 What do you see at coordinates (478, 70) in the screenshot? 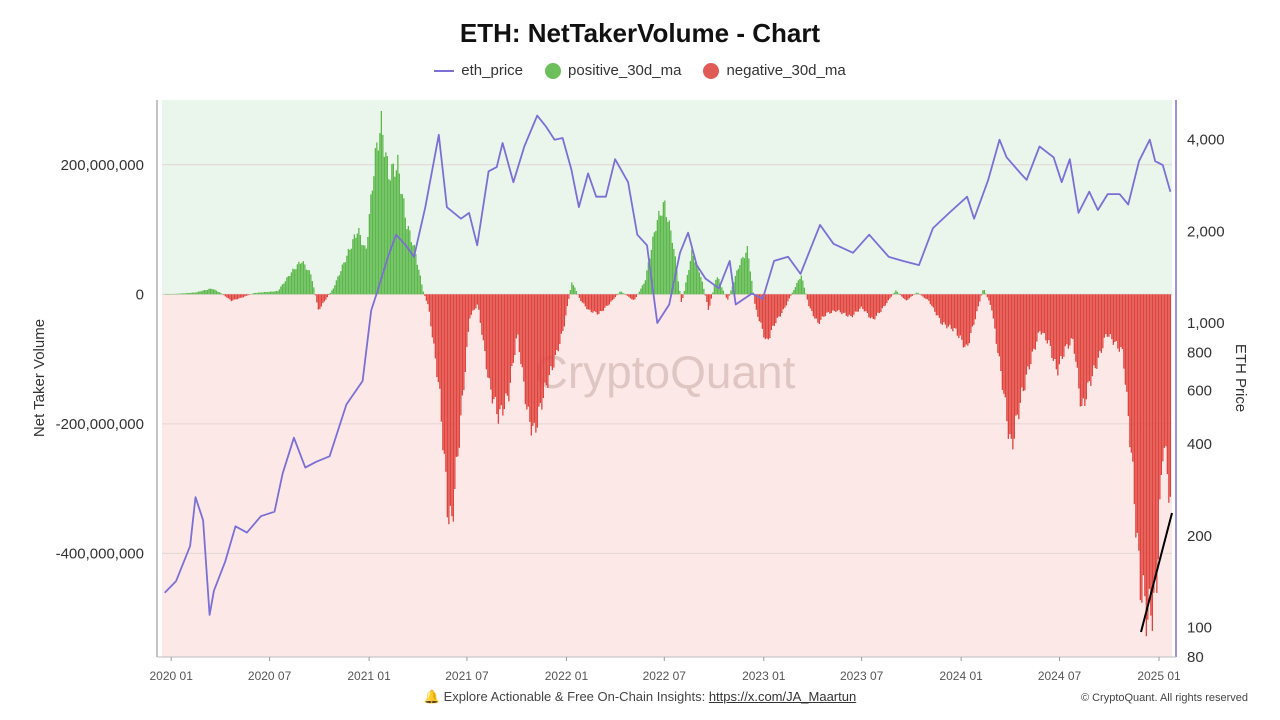
I see `legend-item-eth-price: eth_price` at bounding box center [478, 70].